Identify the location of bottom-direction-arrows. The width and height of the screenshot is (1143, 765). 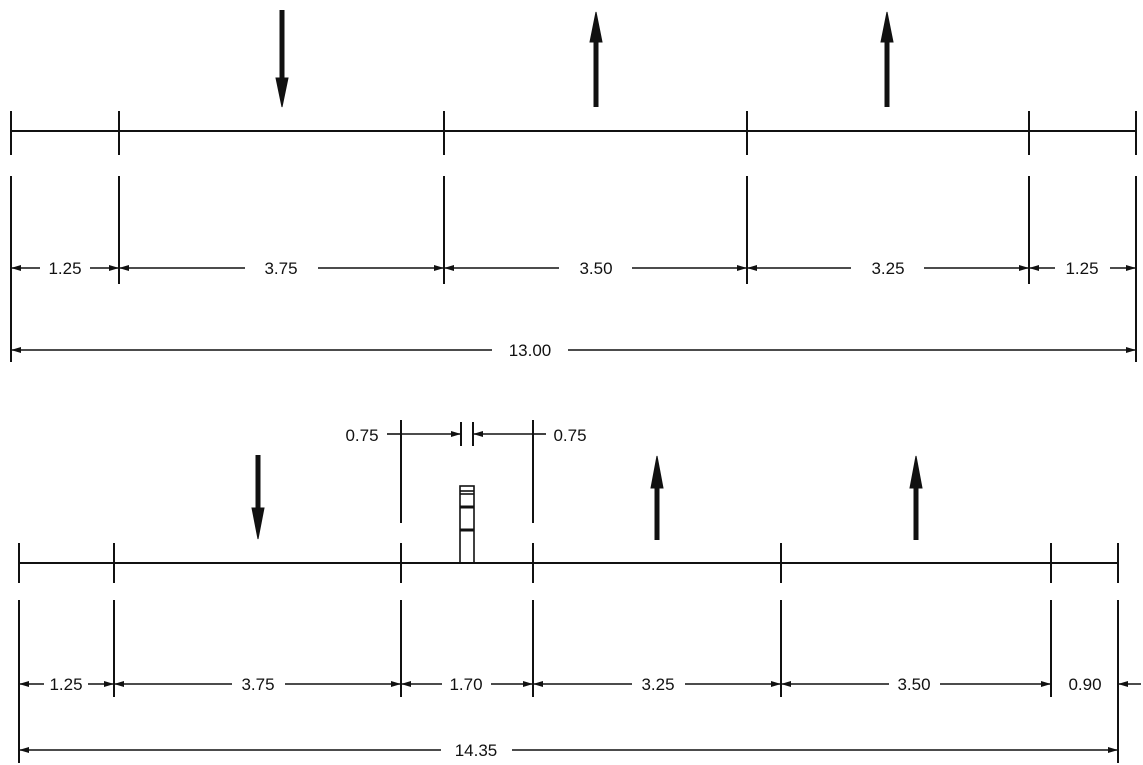
(587, 497).